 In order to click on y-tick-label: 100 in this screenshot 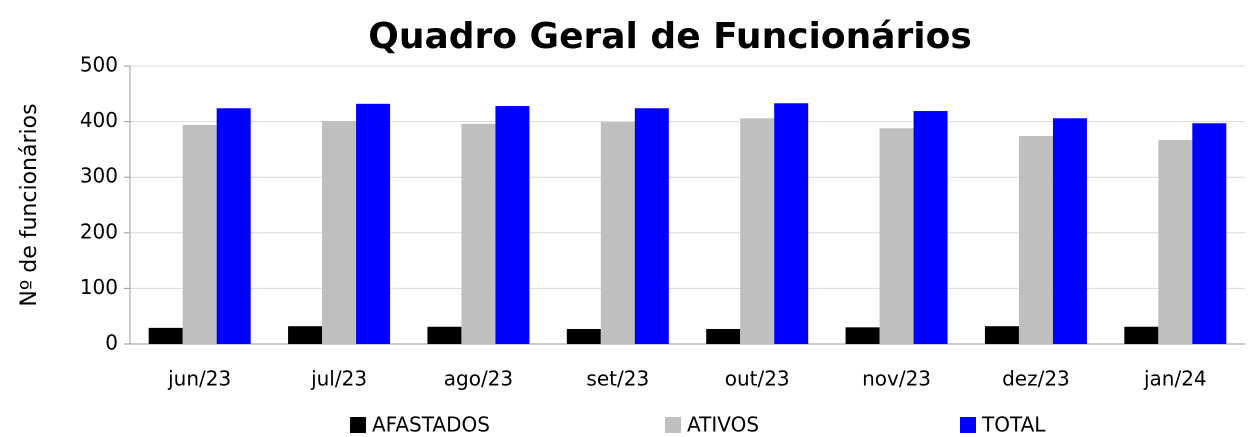, I will do `click(99, 287)`.